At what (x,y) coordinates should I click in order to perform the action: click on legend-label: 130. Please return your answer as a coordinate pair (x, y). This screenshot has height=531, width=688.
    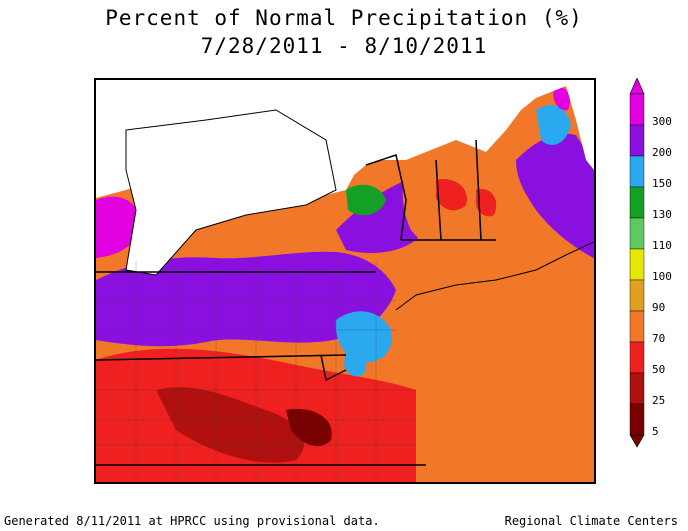
    Looking at the image, I should click on (662, 214).